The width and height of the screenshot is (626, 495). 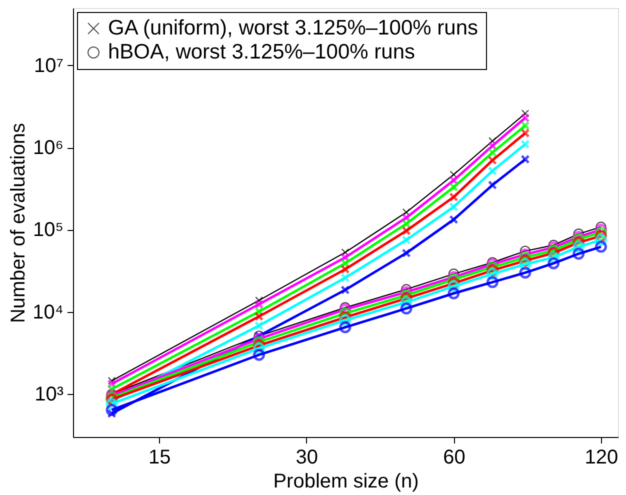 What do you see at coordinates (49, 395) in the screenshot?
I see `y-tick-label: 10³` at bounding box center [49, 395].